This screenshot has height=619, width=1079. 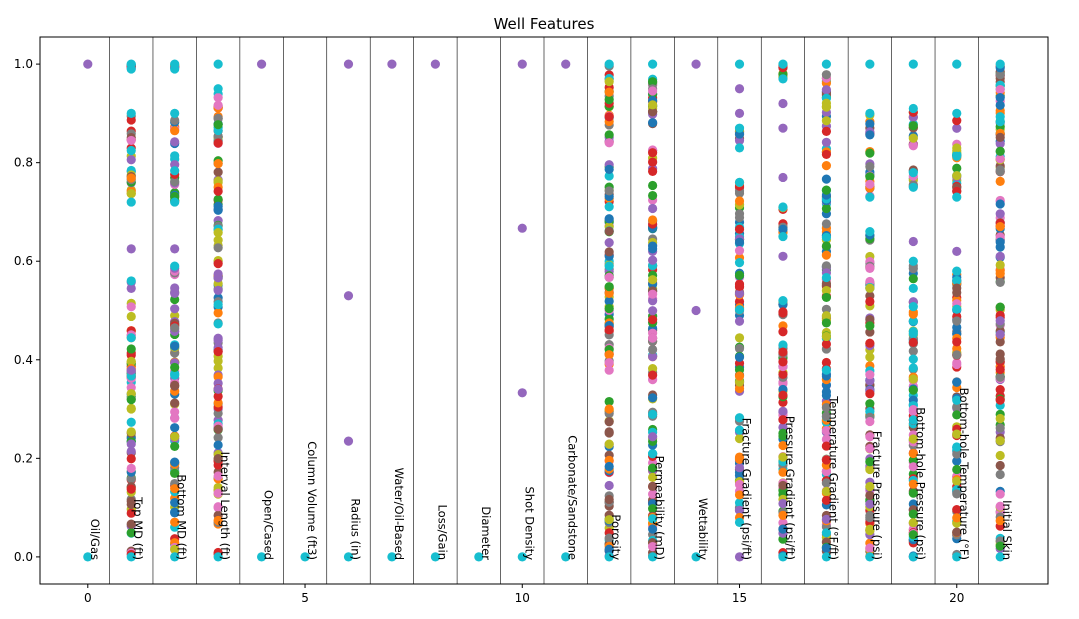 What do you see at coordinates (747, 489) in the screenshot?
I see `feature-label-15: Fracture Gradient (psi/ft)` at bounding box center [747, 489].